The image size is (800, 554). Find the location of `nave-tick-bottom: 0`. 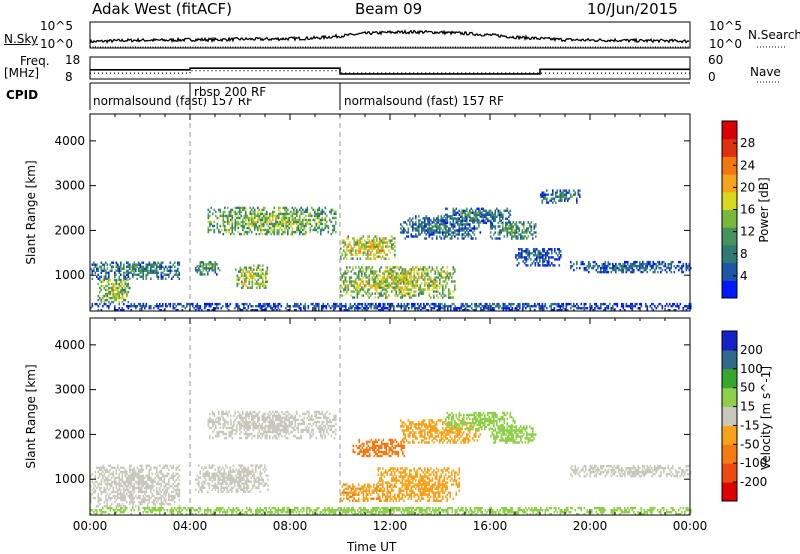

nave-tick-bottom: 0 is located at coordinates (712, 77).